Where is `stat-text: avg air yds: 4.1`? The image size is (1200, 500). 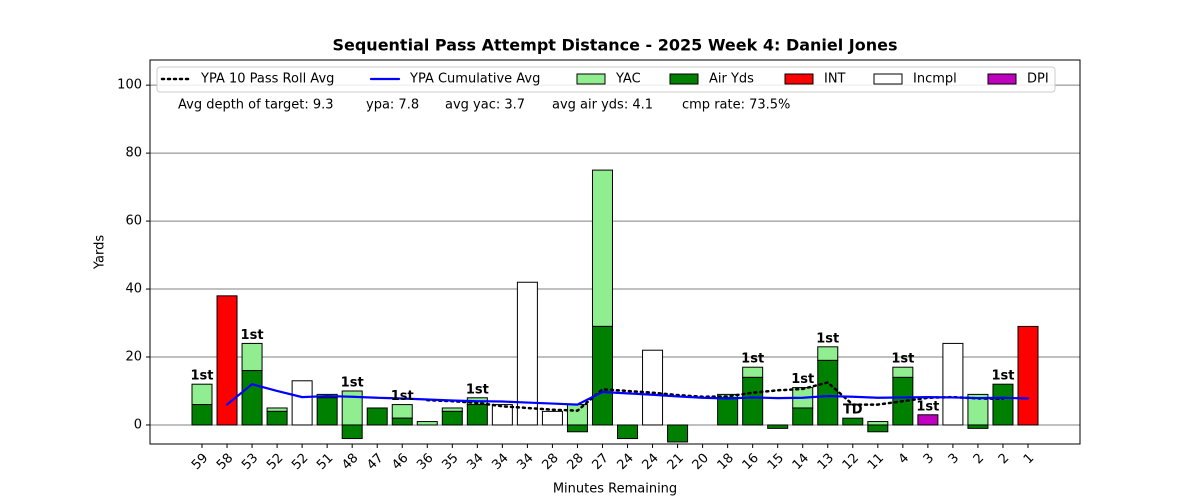 stat-text: avg air yds: 4.1 is located at coordinates (602, 105).